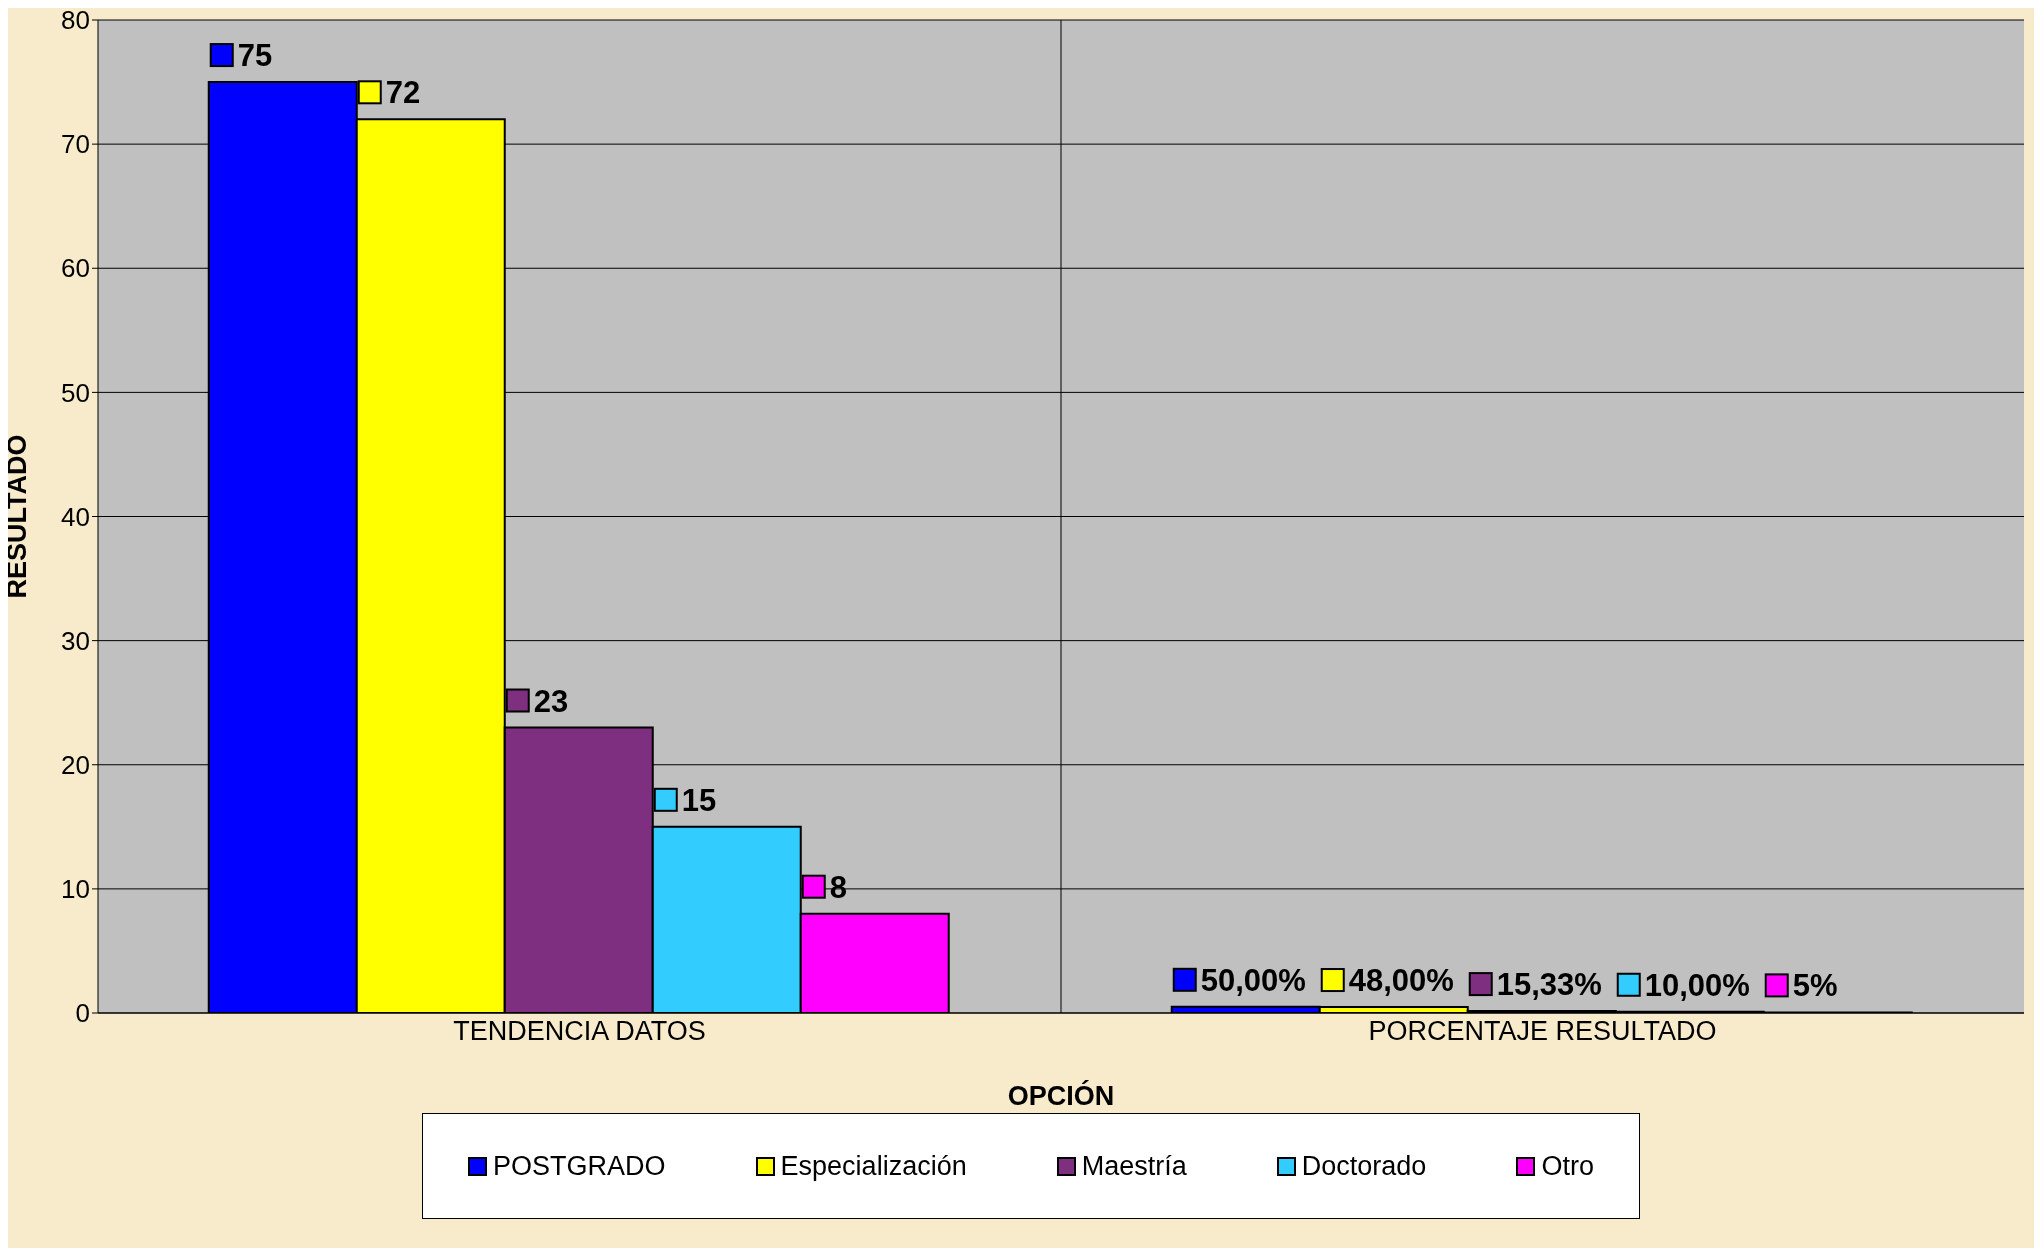 The height and width of the screenshot is (1256, 2042). Describe the element at coordinates (1542, 1031) in the screenshot. I see `x-tick-label: PORCENTAJE RESULTADO` at that location.